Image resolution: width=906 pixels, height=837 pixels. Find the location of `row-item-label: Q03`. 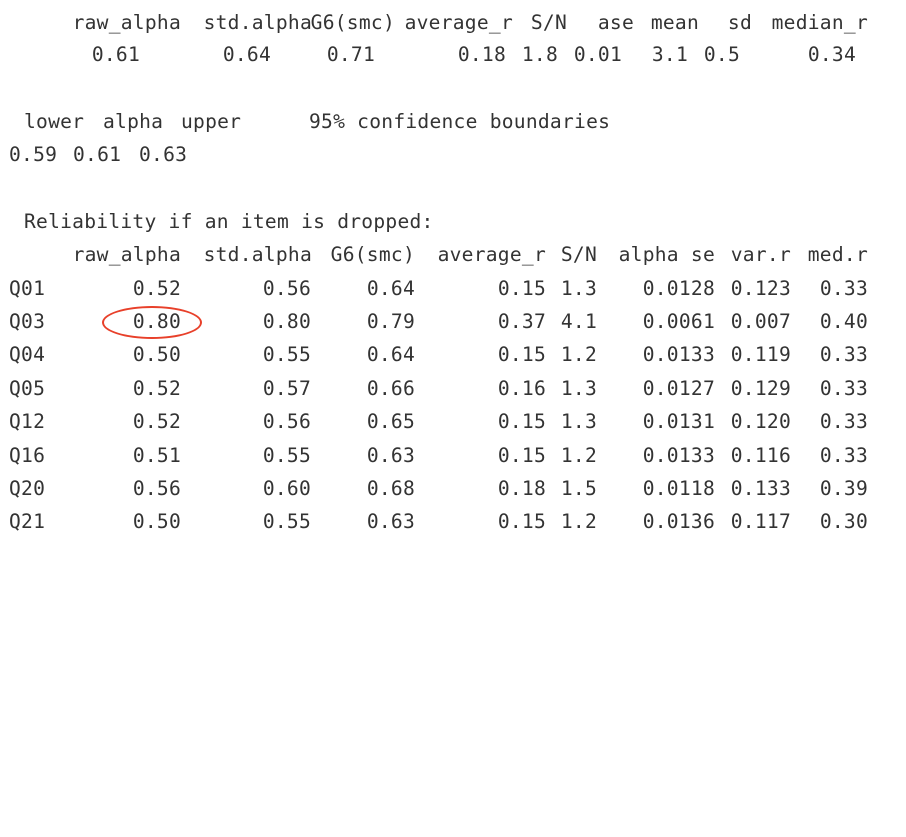

row-item-label: Q03 is located at coordinates (27, 321).